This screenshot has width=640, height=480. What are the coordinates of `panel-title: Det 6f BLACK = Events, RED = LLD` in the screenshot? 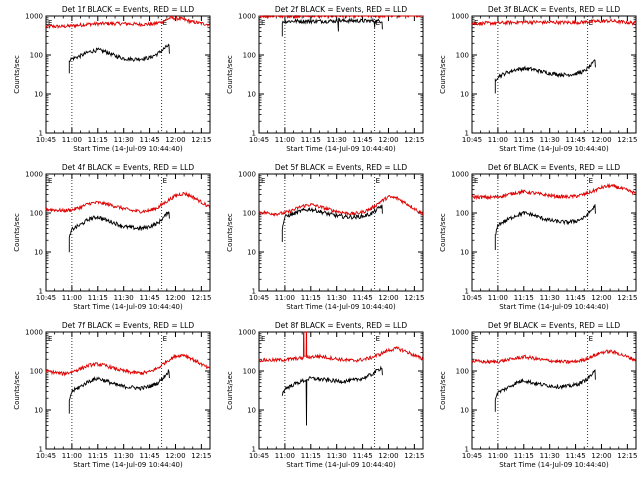 It's located at (554, 167).